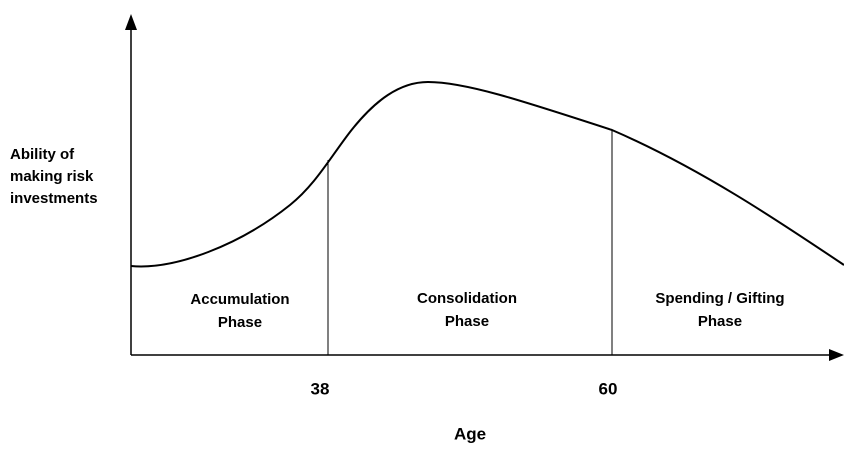  Describe the element at coordinates (836, 355) in the screenshot. I see `x-axis-arrow` at that location.